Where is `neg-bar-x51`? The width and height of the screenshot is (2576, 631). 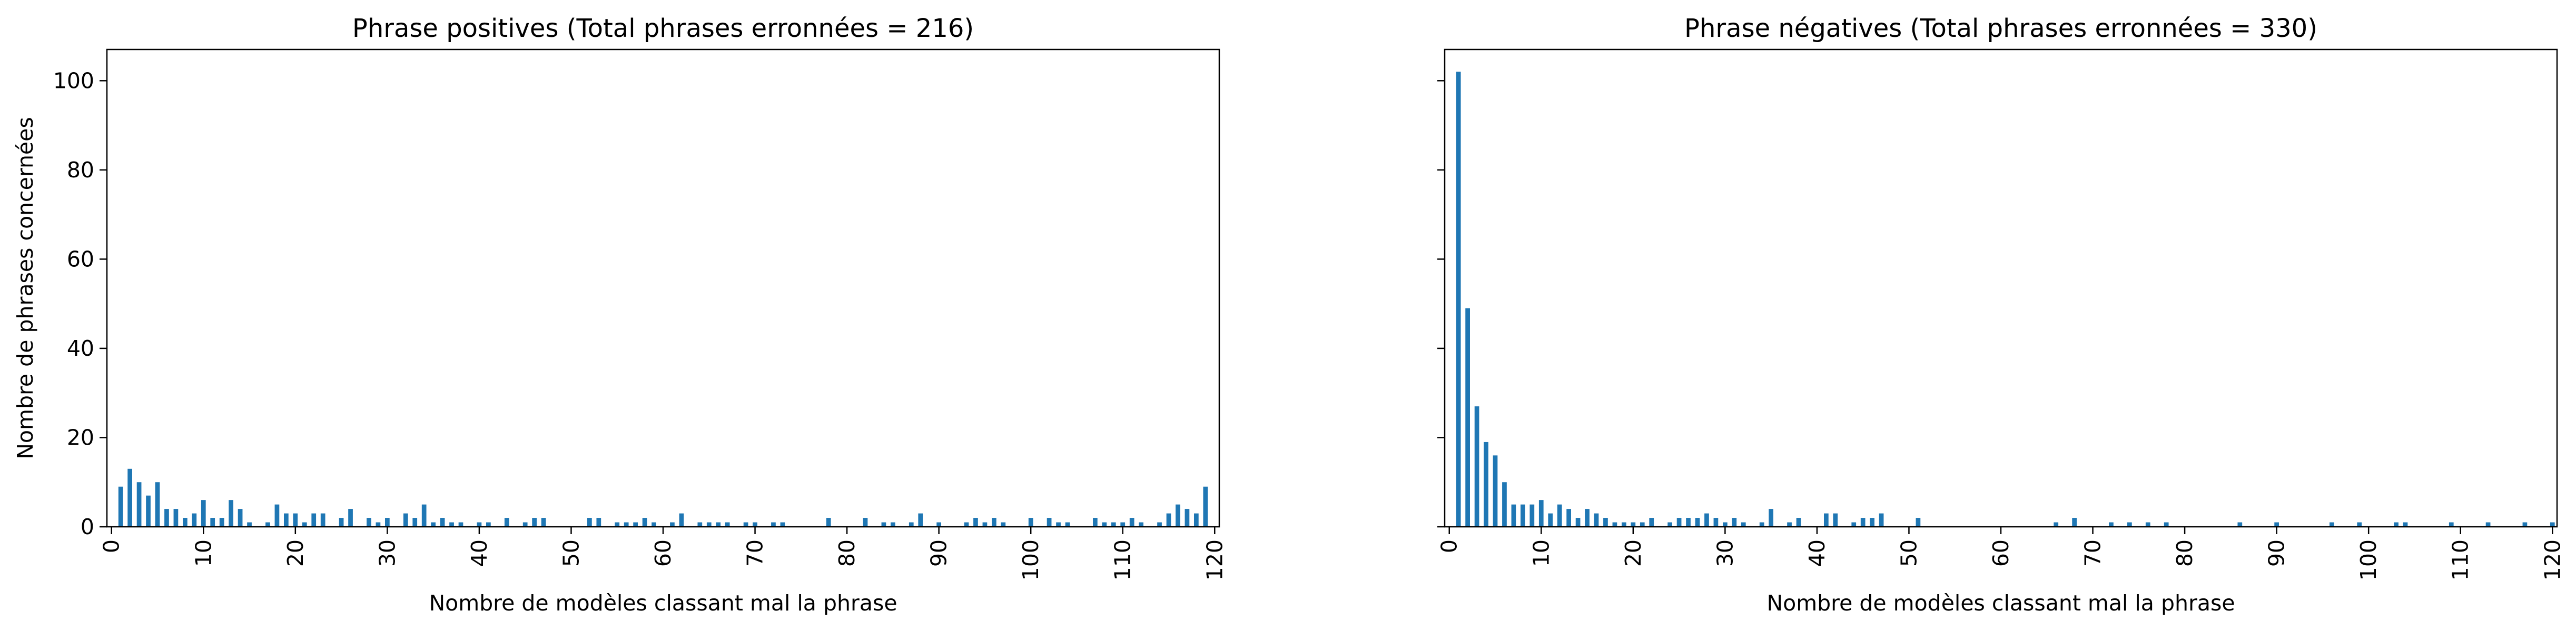 neg-bar-x51 is located at coordinates (1918, 522).